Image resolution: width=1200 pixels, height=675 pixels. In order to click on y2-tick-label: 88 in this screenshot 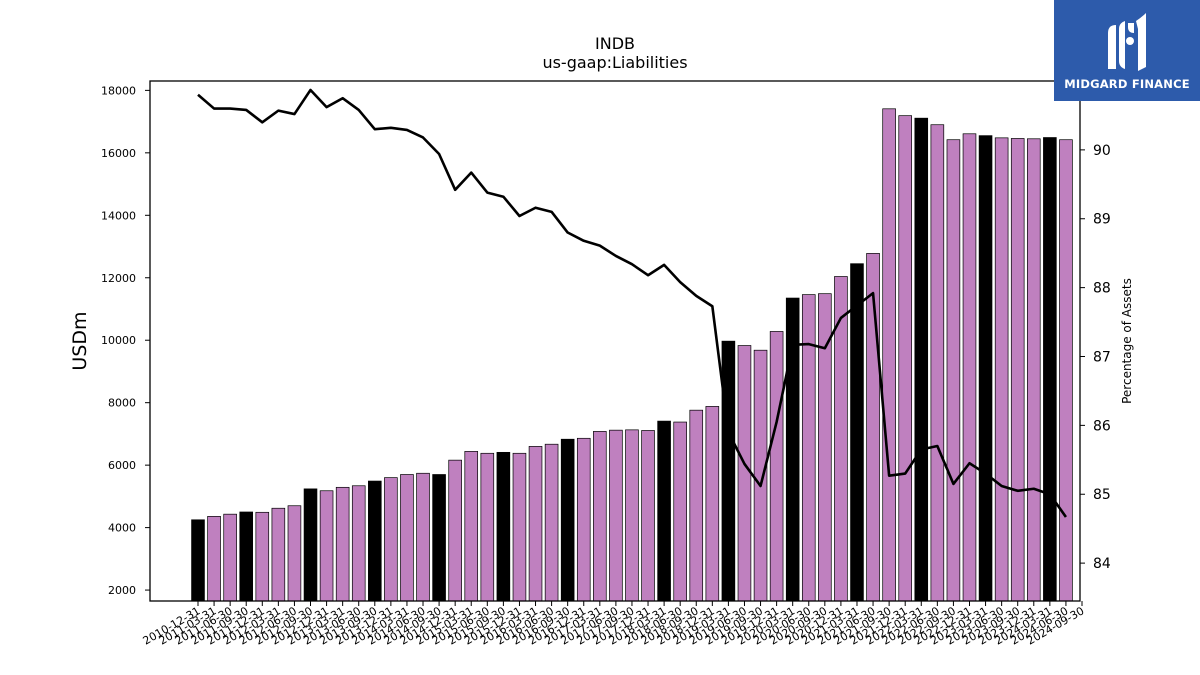, I will do `click(1102, 289)`.